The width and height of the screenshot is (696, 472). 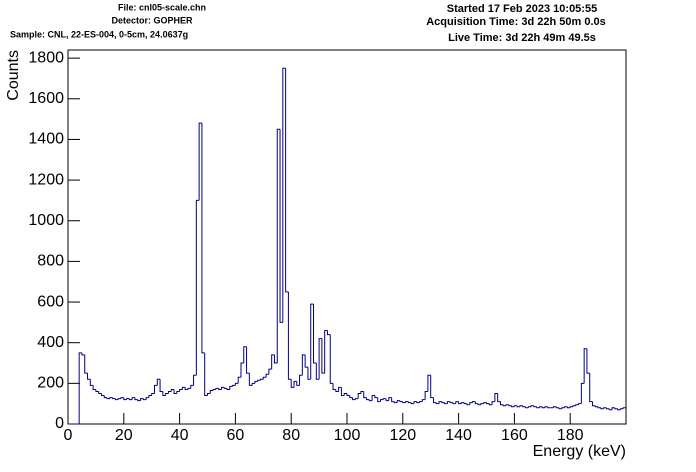 What do you see at coordinates (46, 57) in the screenshot?
I see `y-tick-label: 1800` at bounding box center [46, 57].